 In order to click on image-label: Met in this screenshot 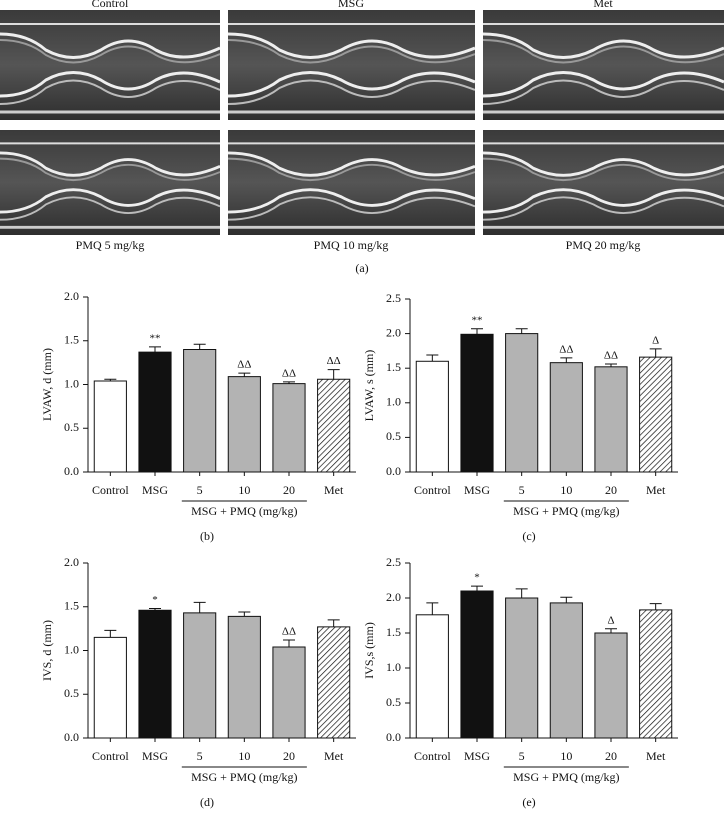, I will do `click(603, 5)`.